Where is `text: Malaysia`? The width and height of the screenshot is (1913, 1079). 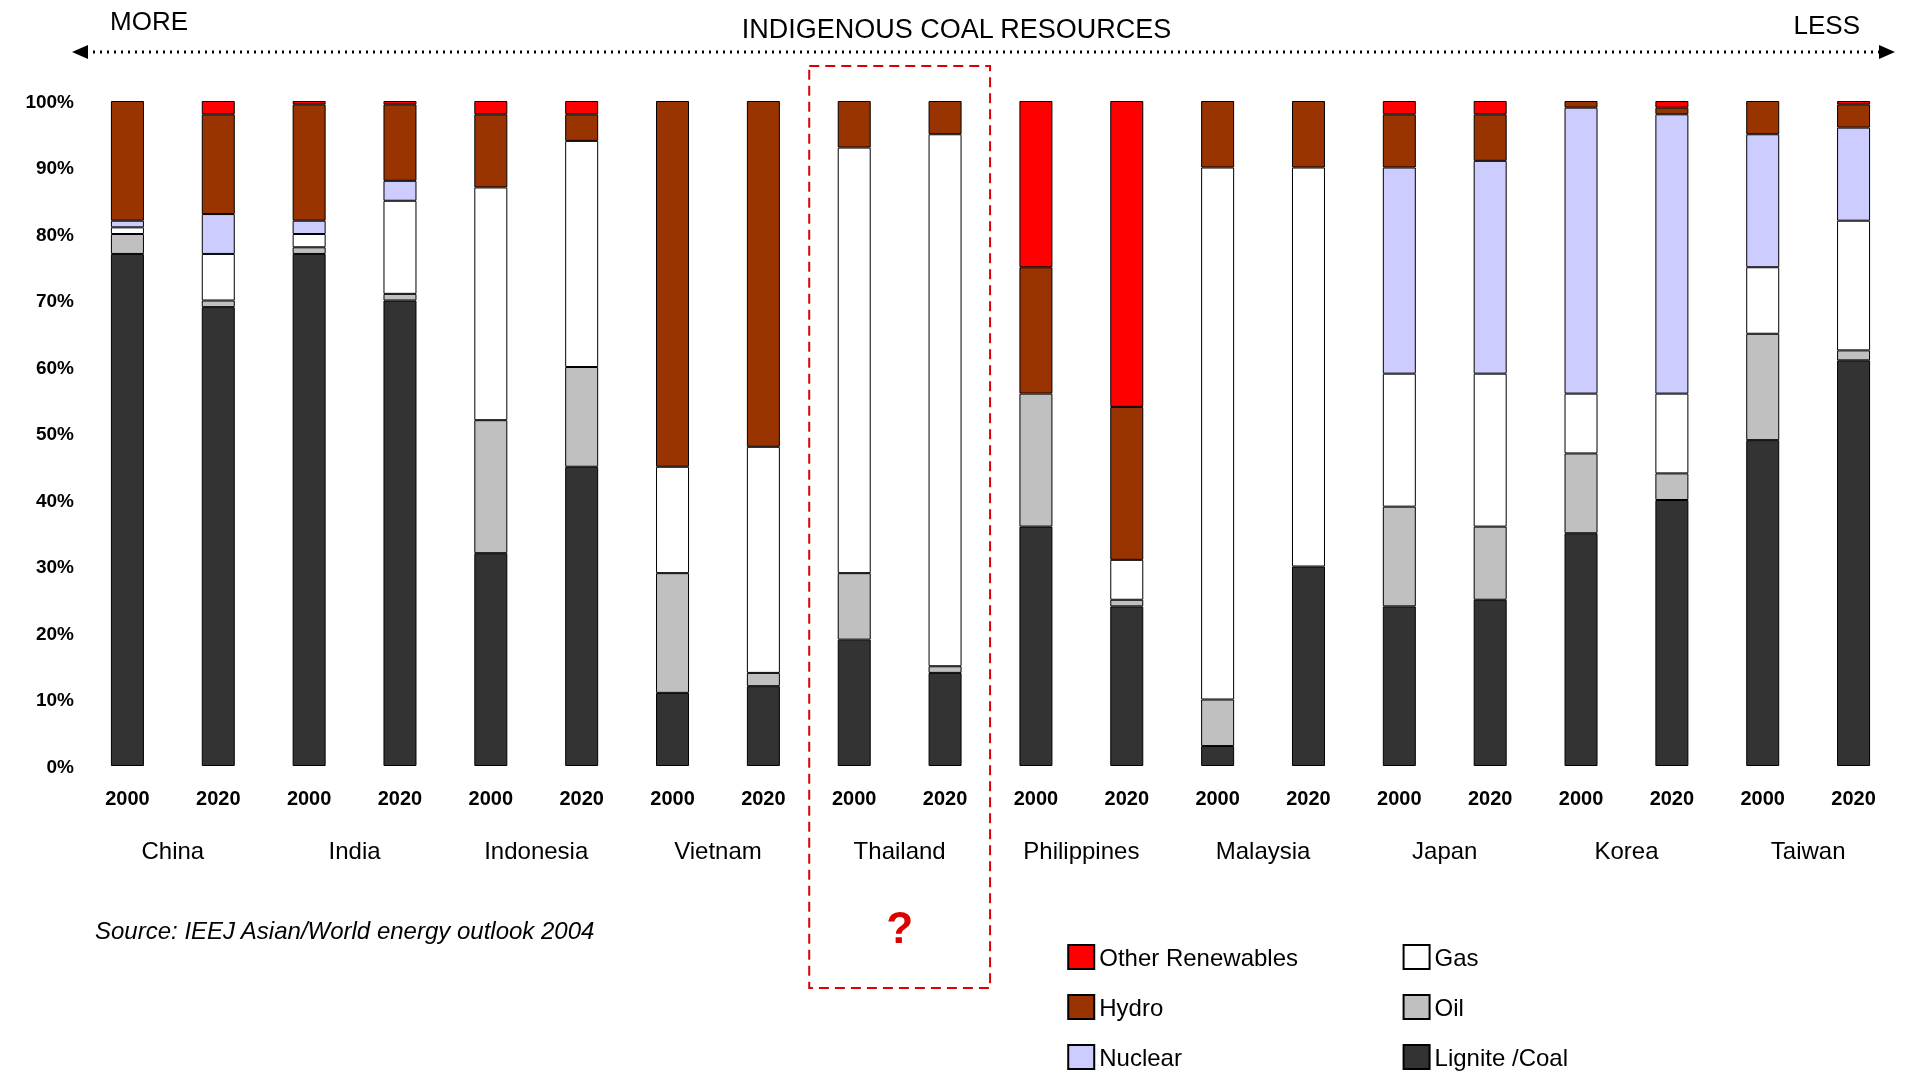 text: Malaysia is located at coordinates (1263, 850).